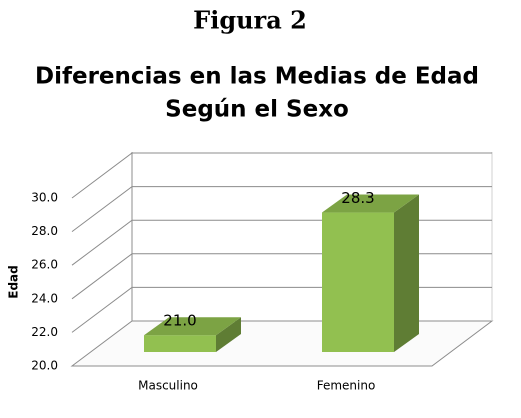 Image resolution: width=521 pixels, height=418 pixels. Describe the element at coordinates (44, 298) in the screenshot. I see `y-tick-label: 24.0` at that location.